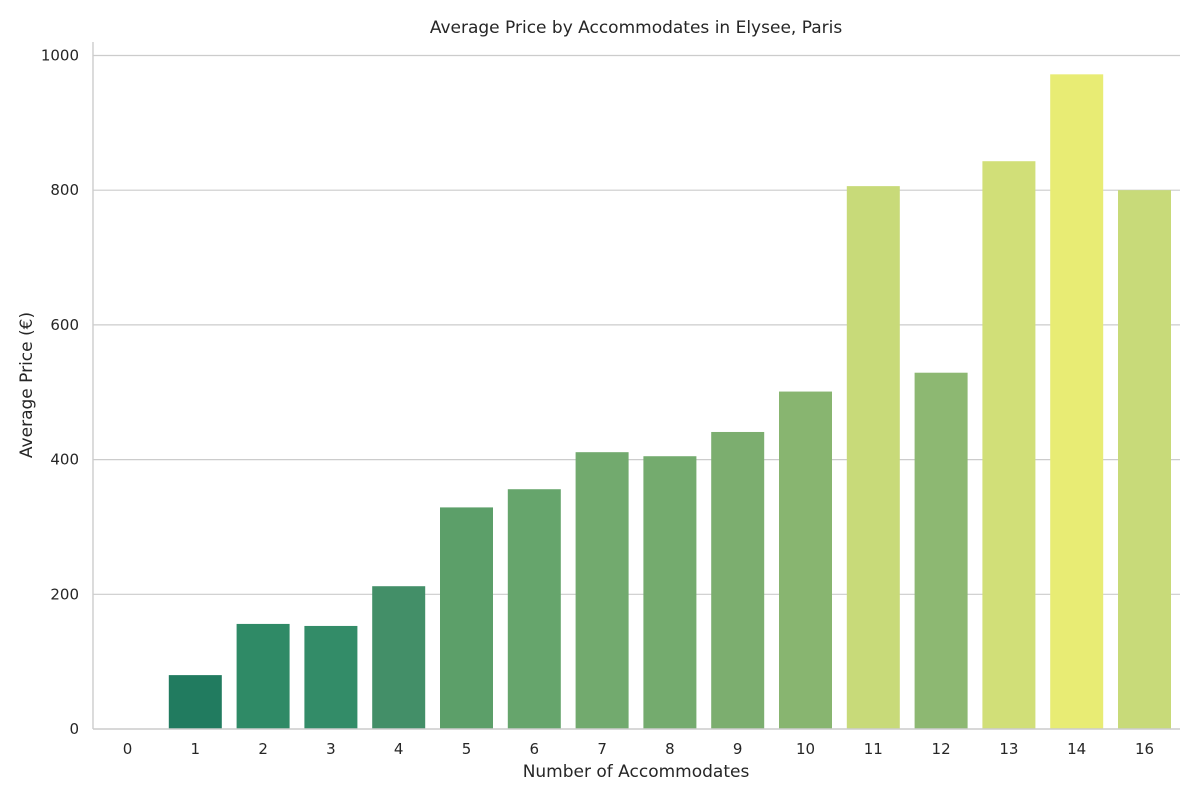  What do you see at coordinates (1144, 749) in the screenshot?
I see `x-tick-label: 16` at bounding box center [1144, 749].